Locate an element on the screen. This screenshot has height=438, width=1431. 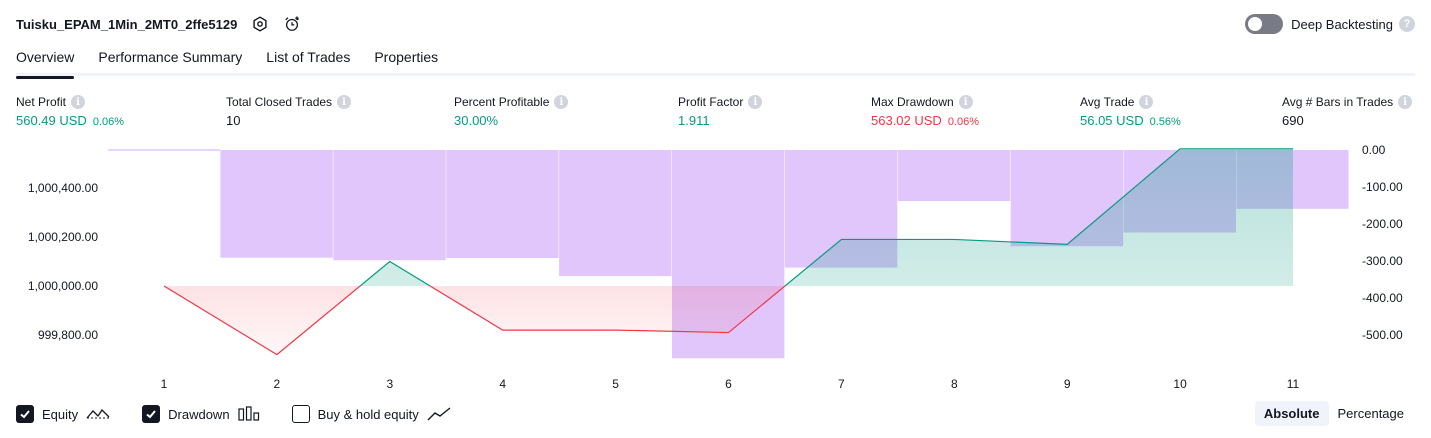
left-axis-tick-label: 1,000,000.00 is located at coordinates (63, 286).